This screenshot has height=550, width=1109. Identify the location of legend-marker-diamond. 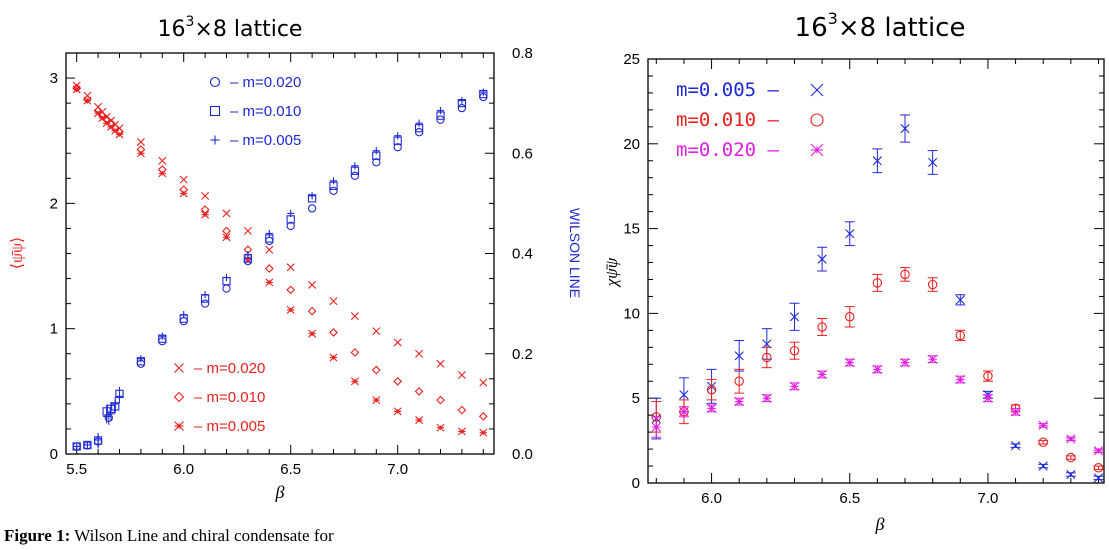
(179, 397).